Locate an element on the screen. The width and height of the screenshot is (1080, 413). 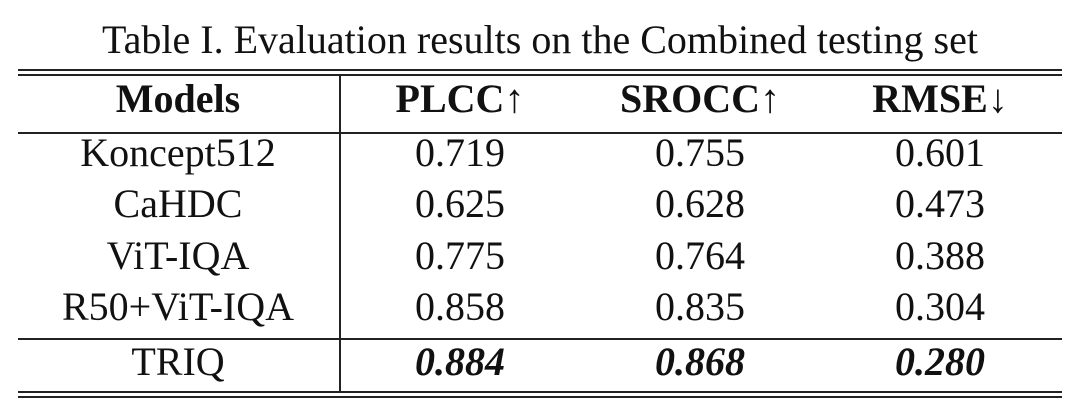
metric-value: 0.601 is located at coordinates (940, 152).